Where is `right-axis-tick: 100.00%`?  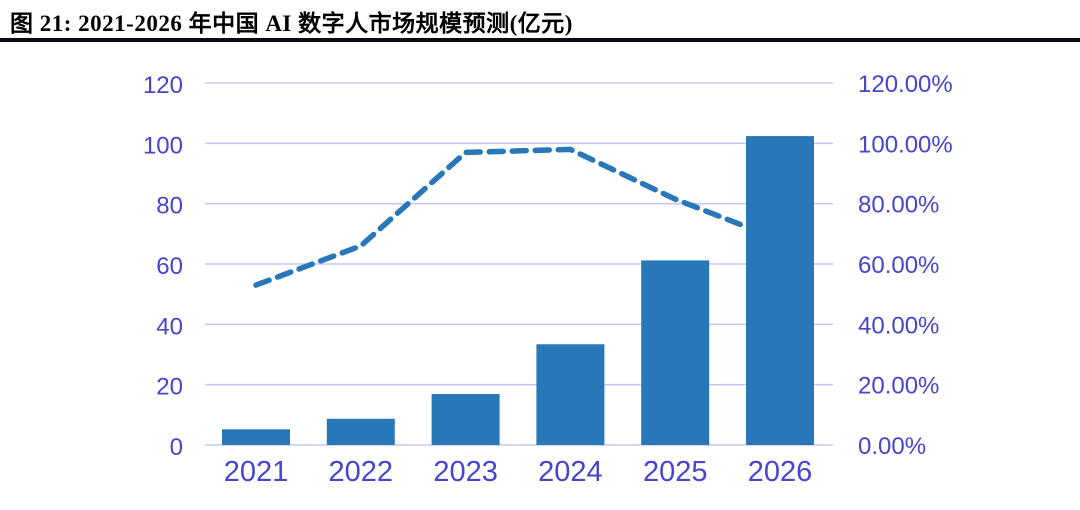
right-axis-tick: 100.00% is located at coordinates (905, 144).